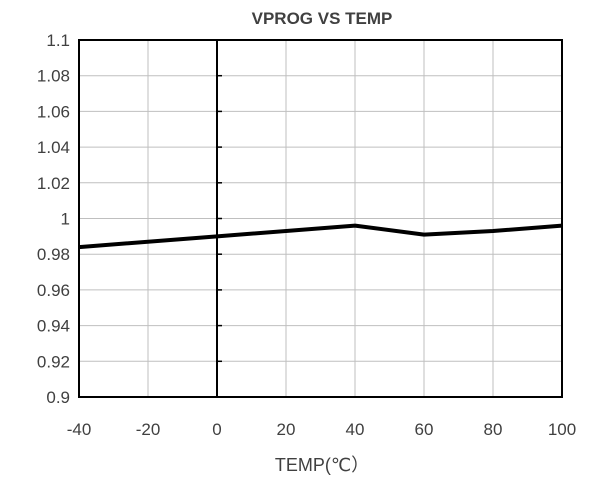 Image resolution: width=595 pixels, height=484 pixels. I want to click on chart-title: VPROG VS TEMP, so click(322, 18).